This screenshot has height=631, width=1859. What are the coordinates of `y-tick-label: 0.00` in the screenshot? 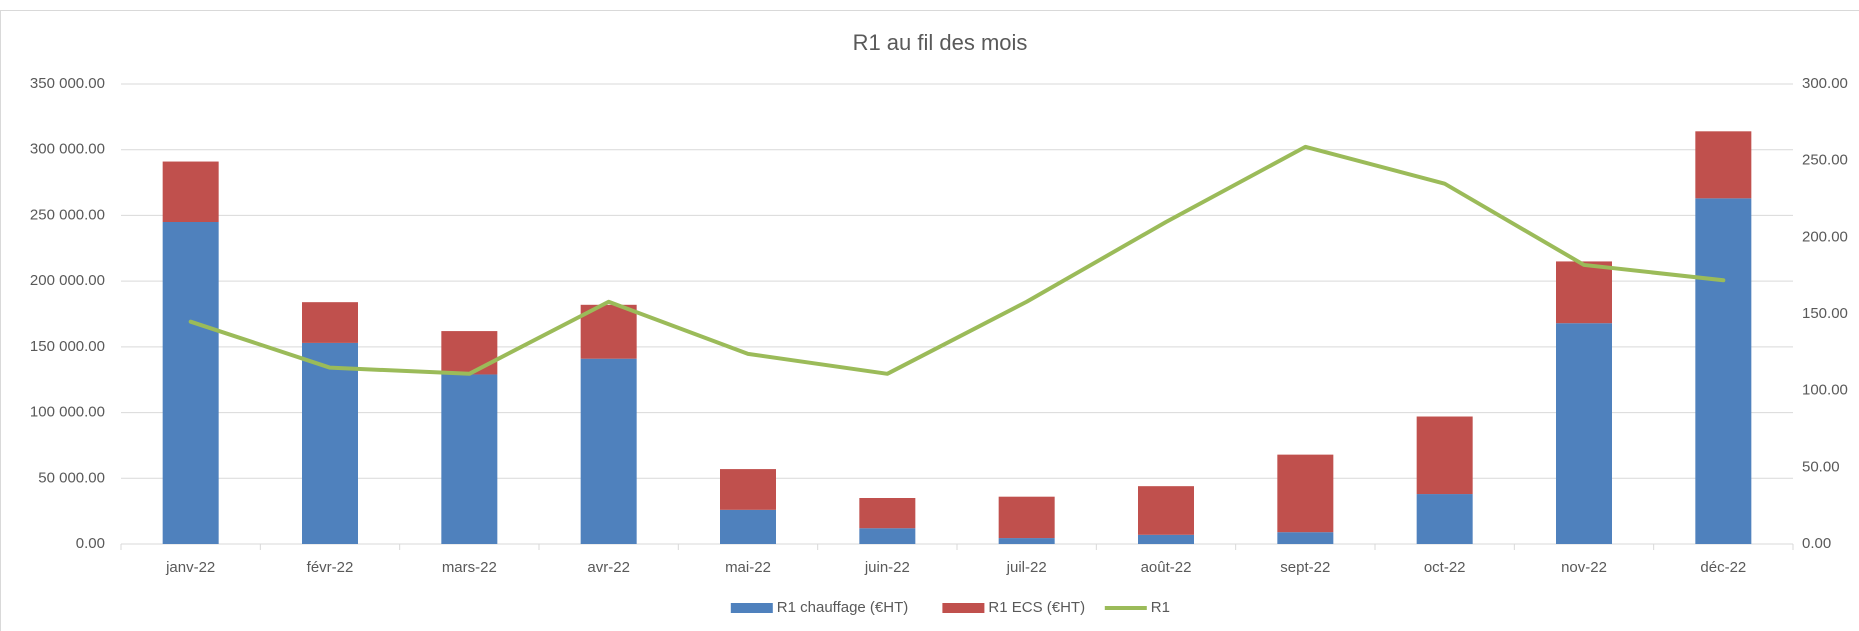 It's located at (90, 543).